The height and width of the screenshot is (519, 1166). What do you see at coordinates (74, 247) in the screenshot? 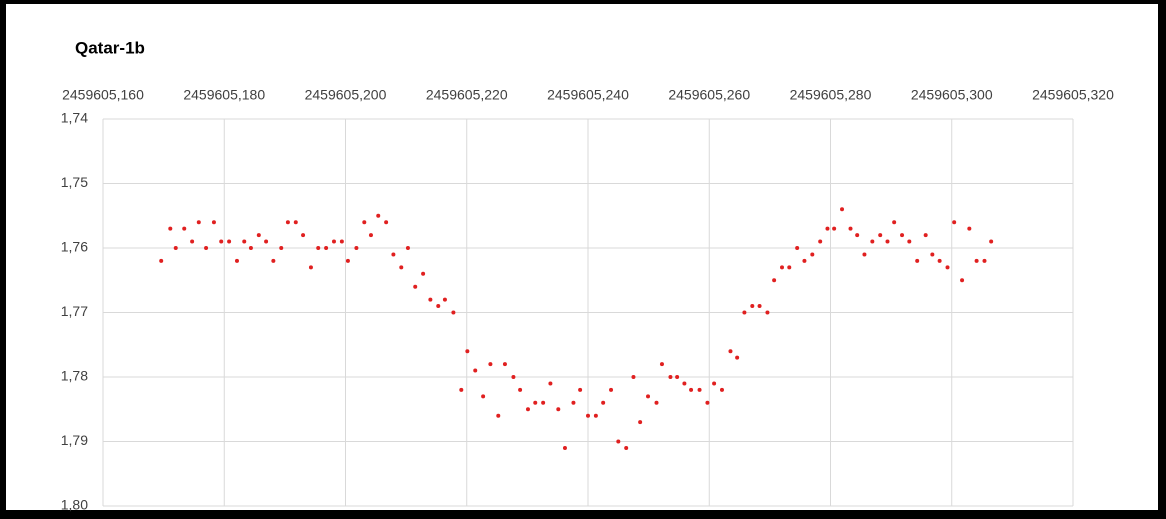
I see `y-tick-label: 1,76` at bounding box center [74, 247].